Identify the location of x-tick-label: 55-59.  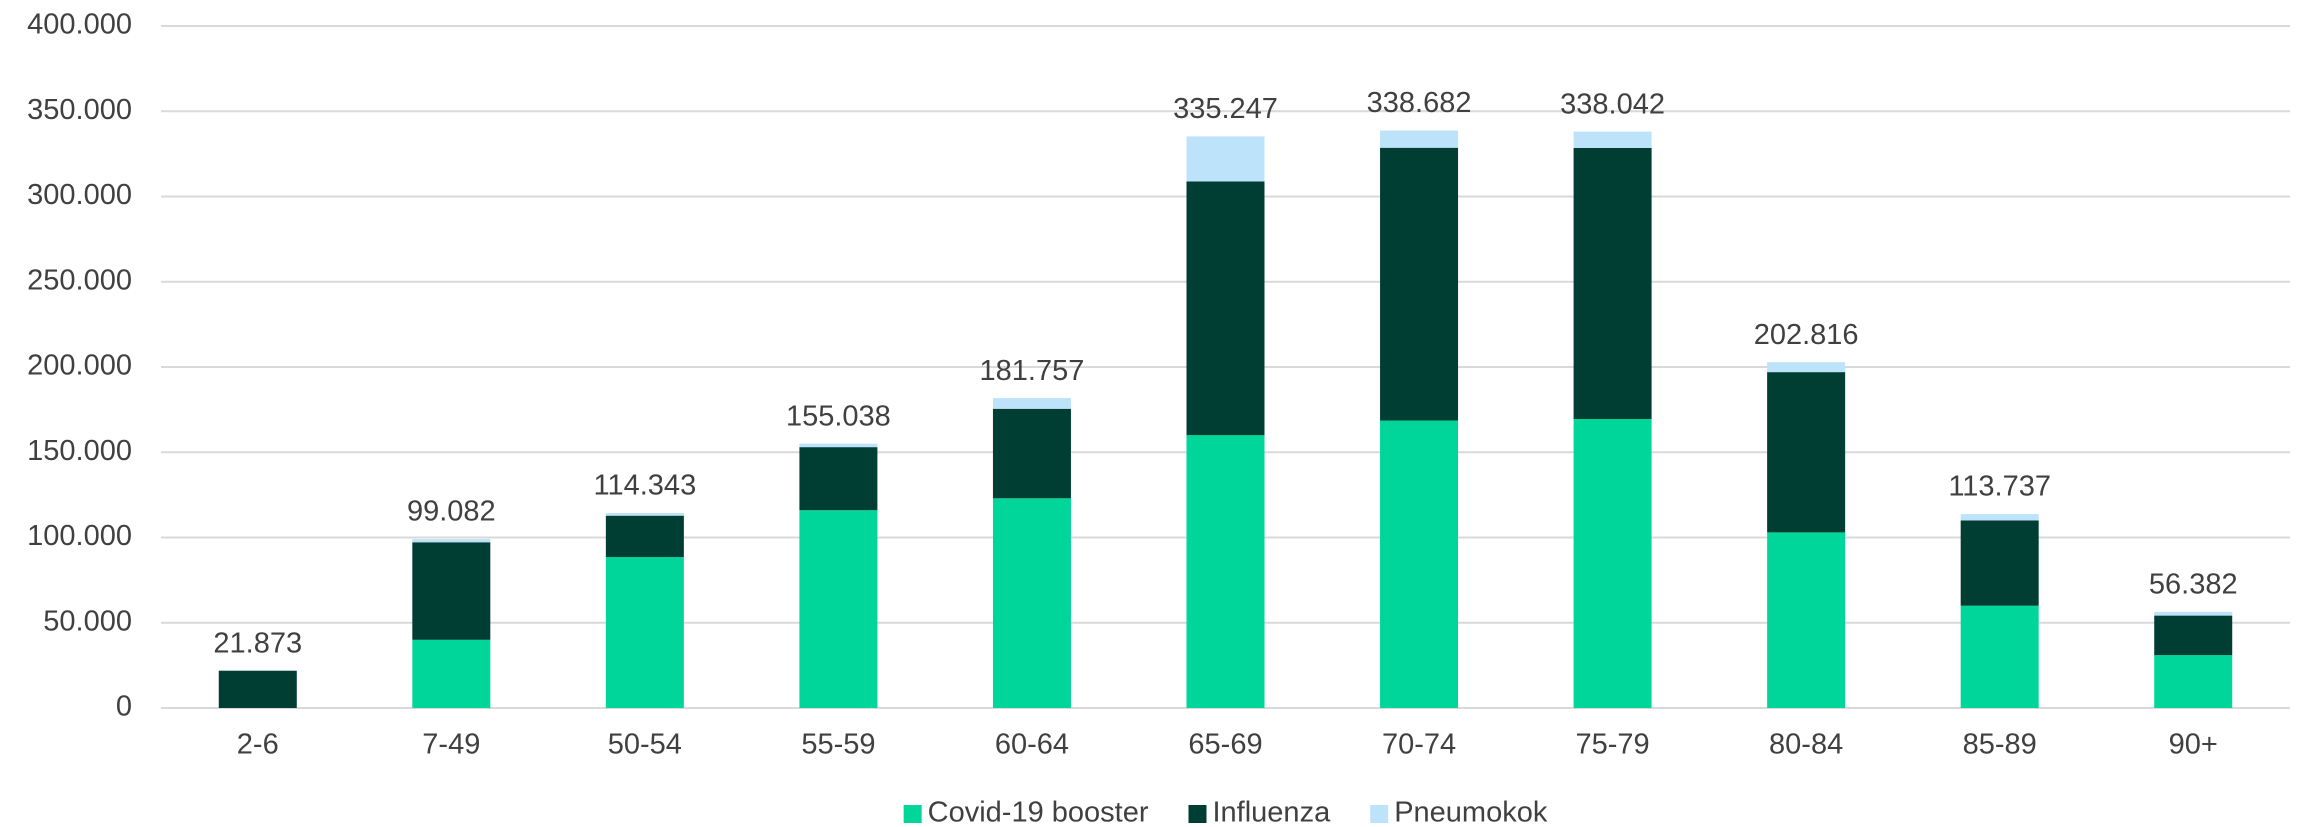
(838, 745).